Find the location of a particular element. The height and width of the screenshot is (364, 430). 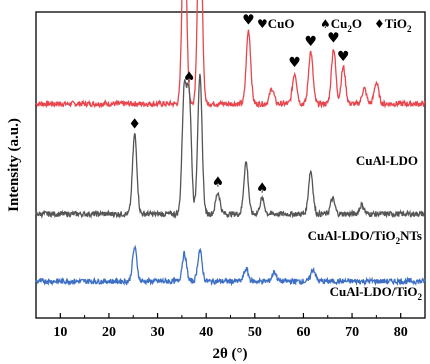

legend: ♥CuO ♠Cu2O ♦TiO2 is located at coordinates (334, 25).